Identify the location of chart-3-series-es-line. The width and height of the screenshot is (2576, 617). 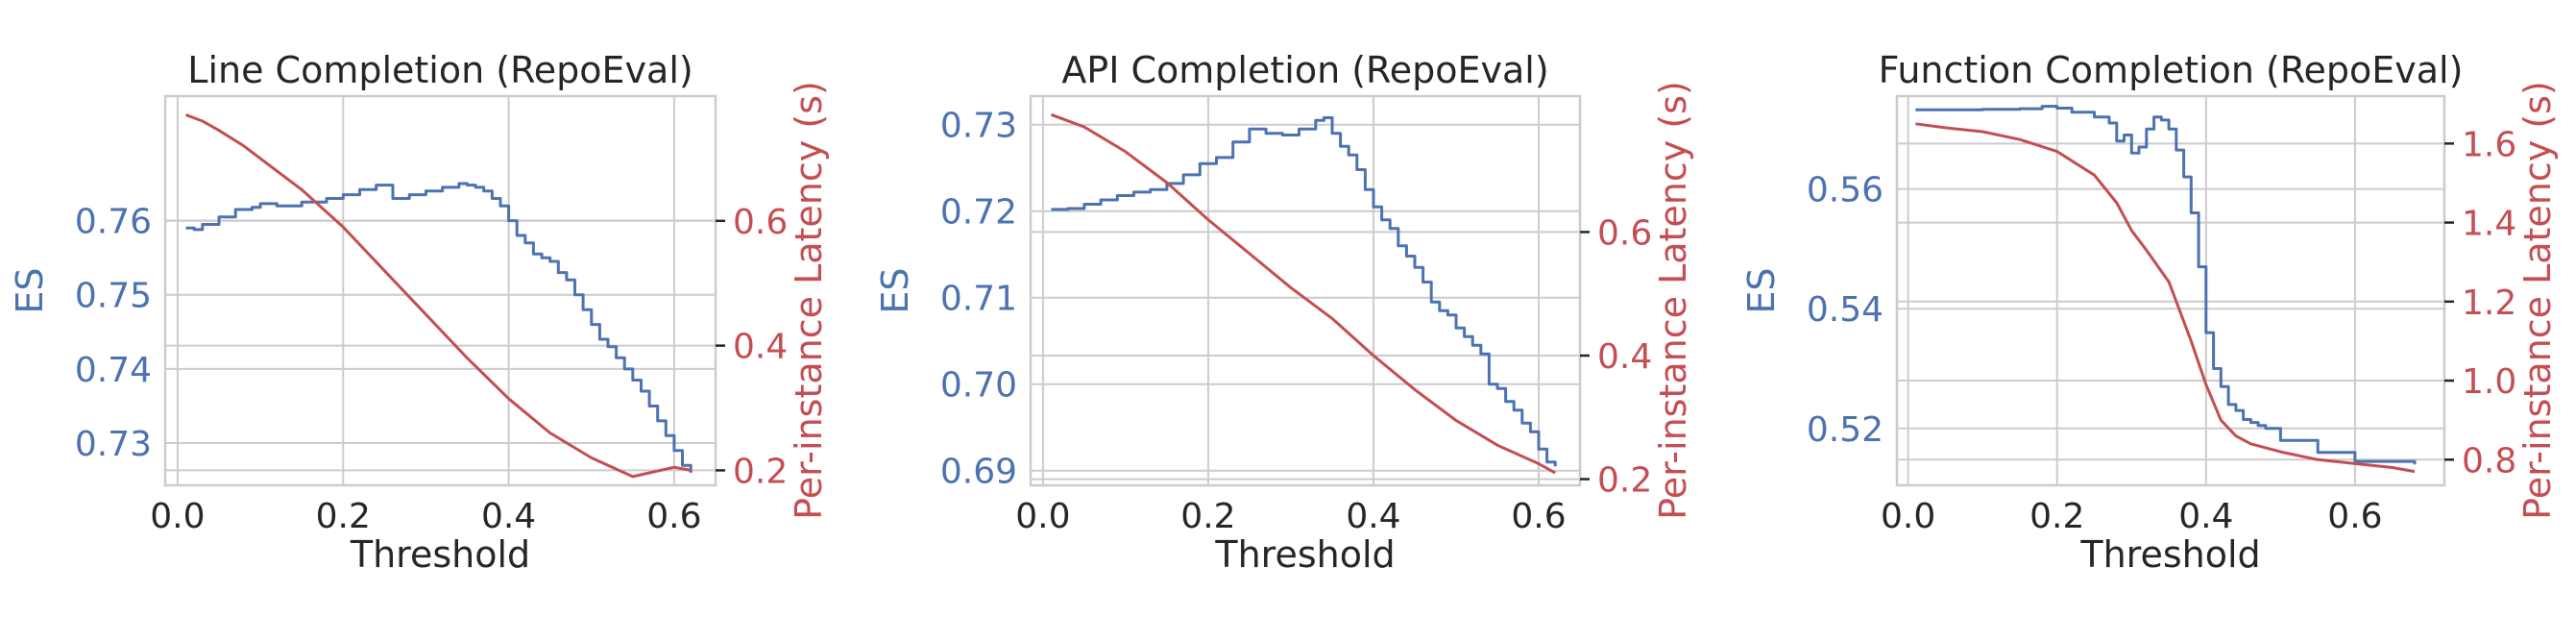
(2166, 285).